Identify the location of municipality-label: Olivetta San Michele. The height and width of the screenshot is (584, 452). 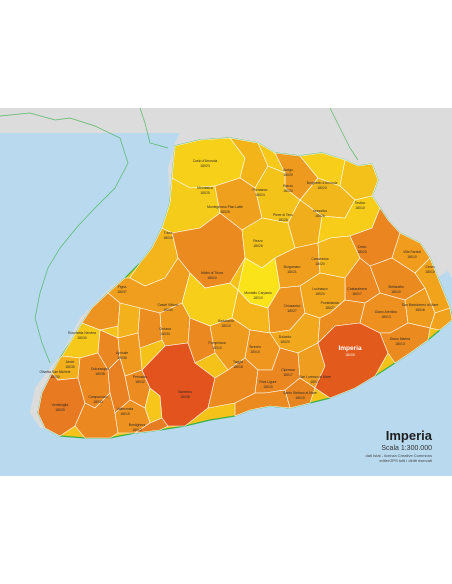
(54, 372).